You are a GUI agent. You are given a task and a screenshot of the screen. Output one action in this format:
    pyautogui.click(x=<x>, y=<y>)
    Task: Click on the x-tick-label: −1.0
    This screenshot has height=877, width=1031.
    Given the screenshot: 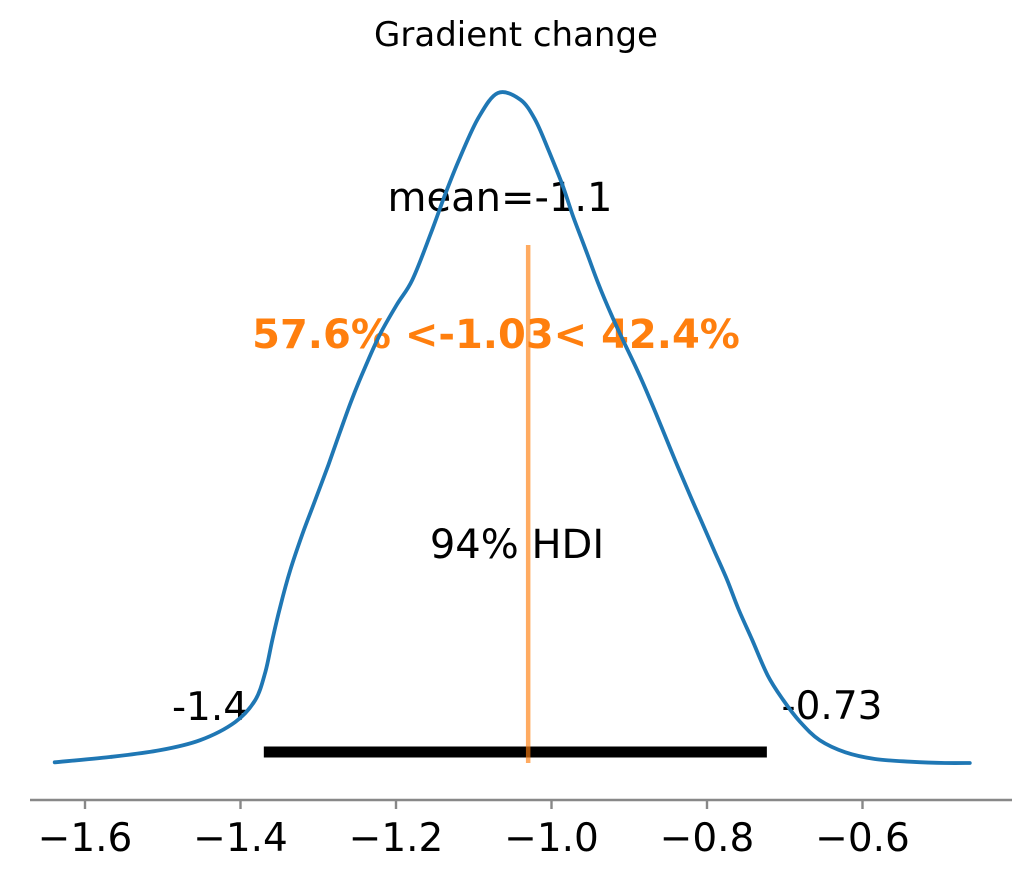 What is the action you would take?
    pyautogui.click(x=551, y=838)
    